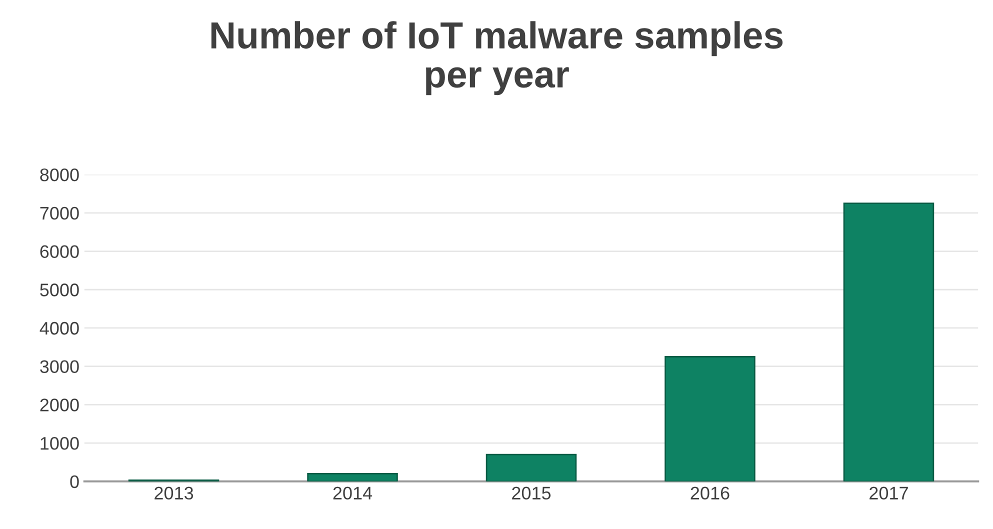 This screenshot has height=529, width=993. I want to click on y-tick-label: 3000, so click(59, 367).